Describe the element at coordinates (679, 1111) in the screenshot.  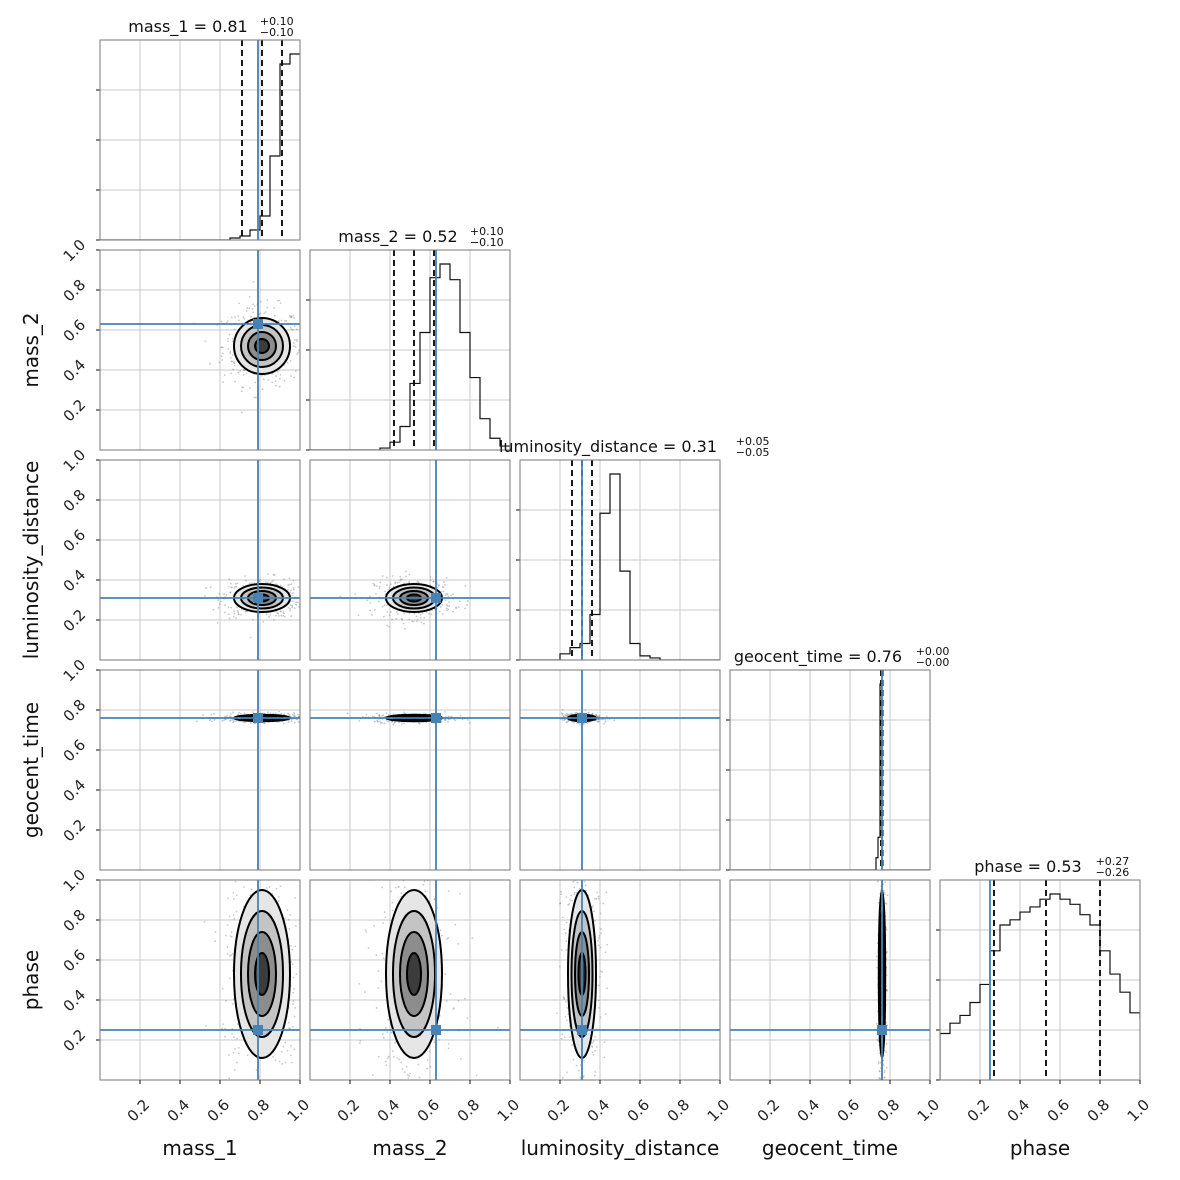
I see `x-tick-label: 0.8` at that location.